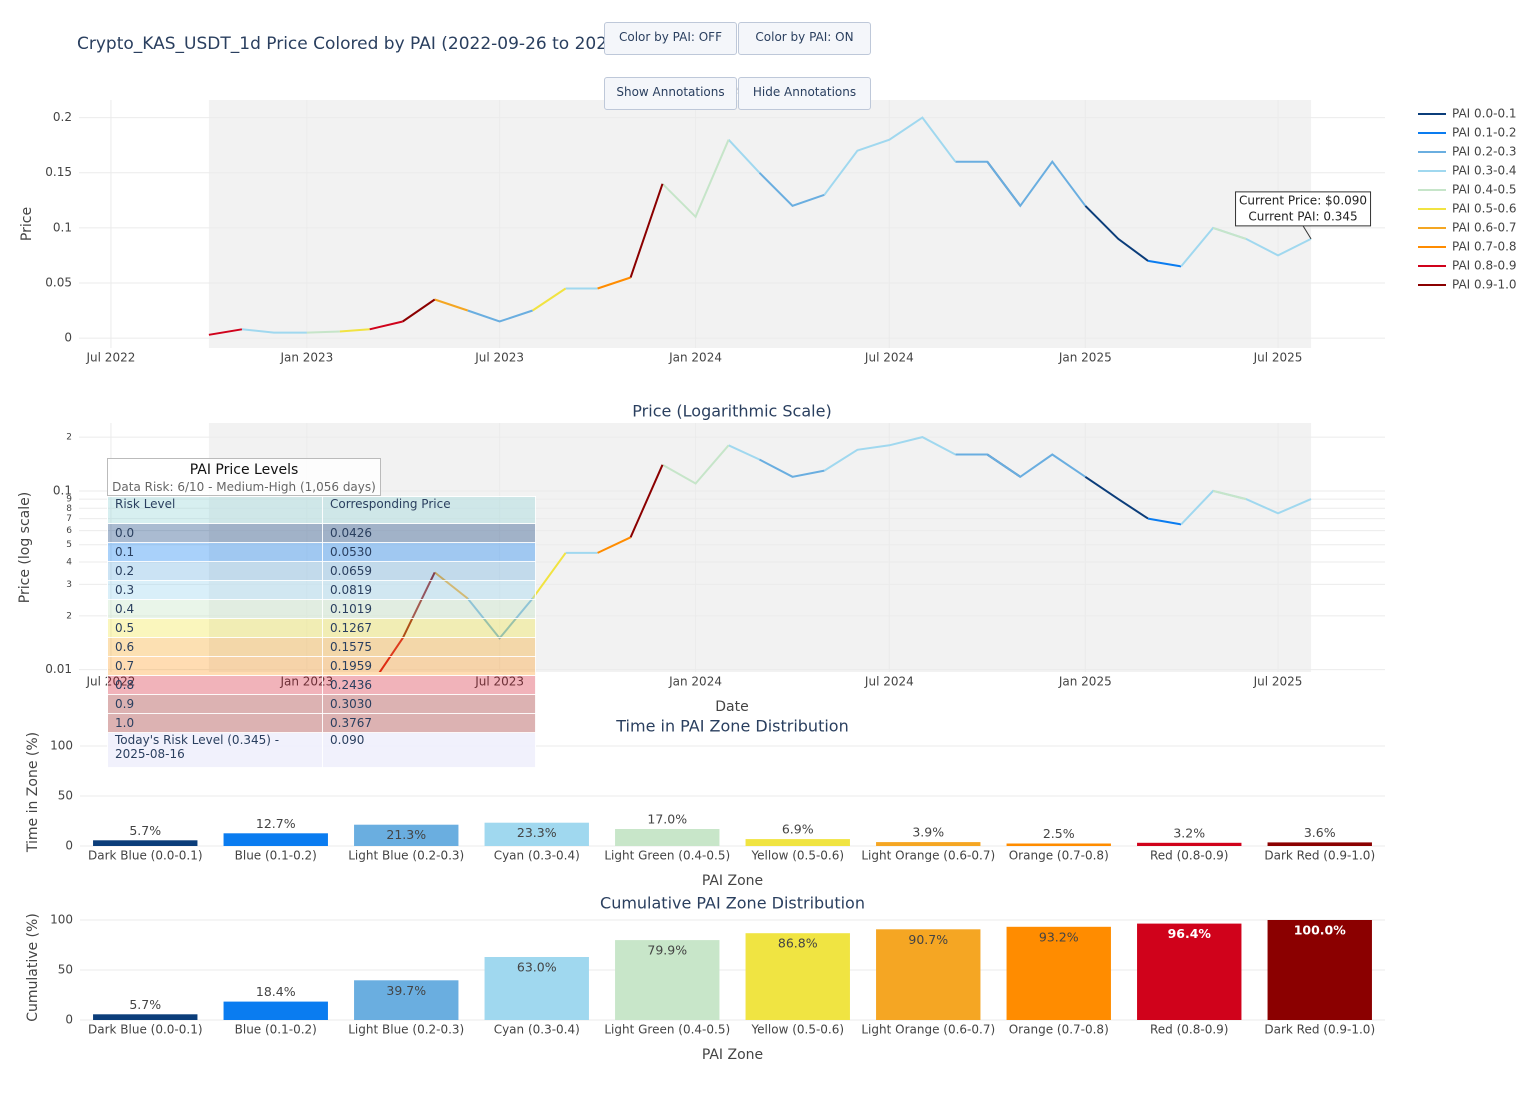 The width and height of the screenshot is (1539, 1100). Describe the element at coordinates (58, 172) in the screenshot. I see `y-tick-label: 0.15` at that location.